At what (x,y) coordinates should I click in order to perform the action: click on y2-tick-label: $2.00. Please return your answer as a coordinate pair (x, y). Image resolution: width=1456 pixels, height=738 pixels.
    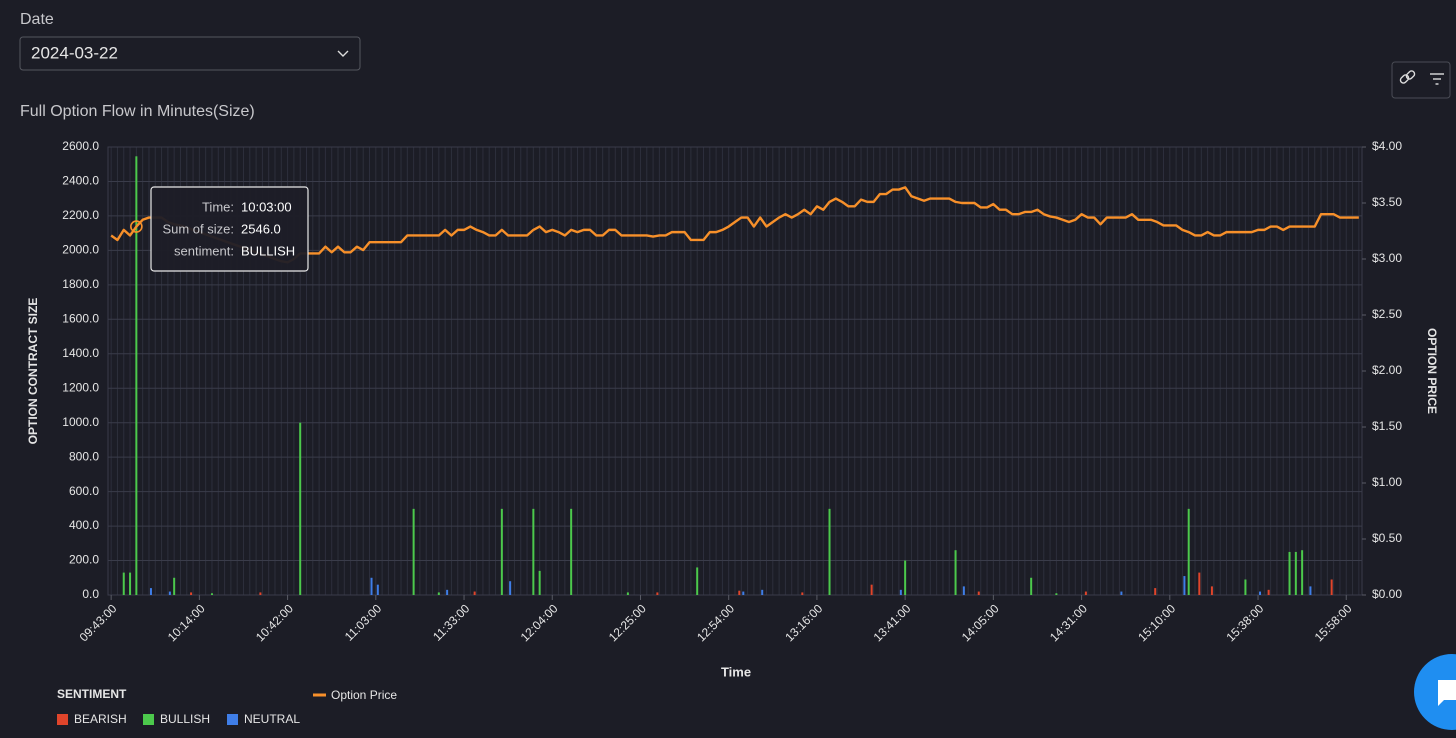
    Looking at the image, I should click on (1387, 370).